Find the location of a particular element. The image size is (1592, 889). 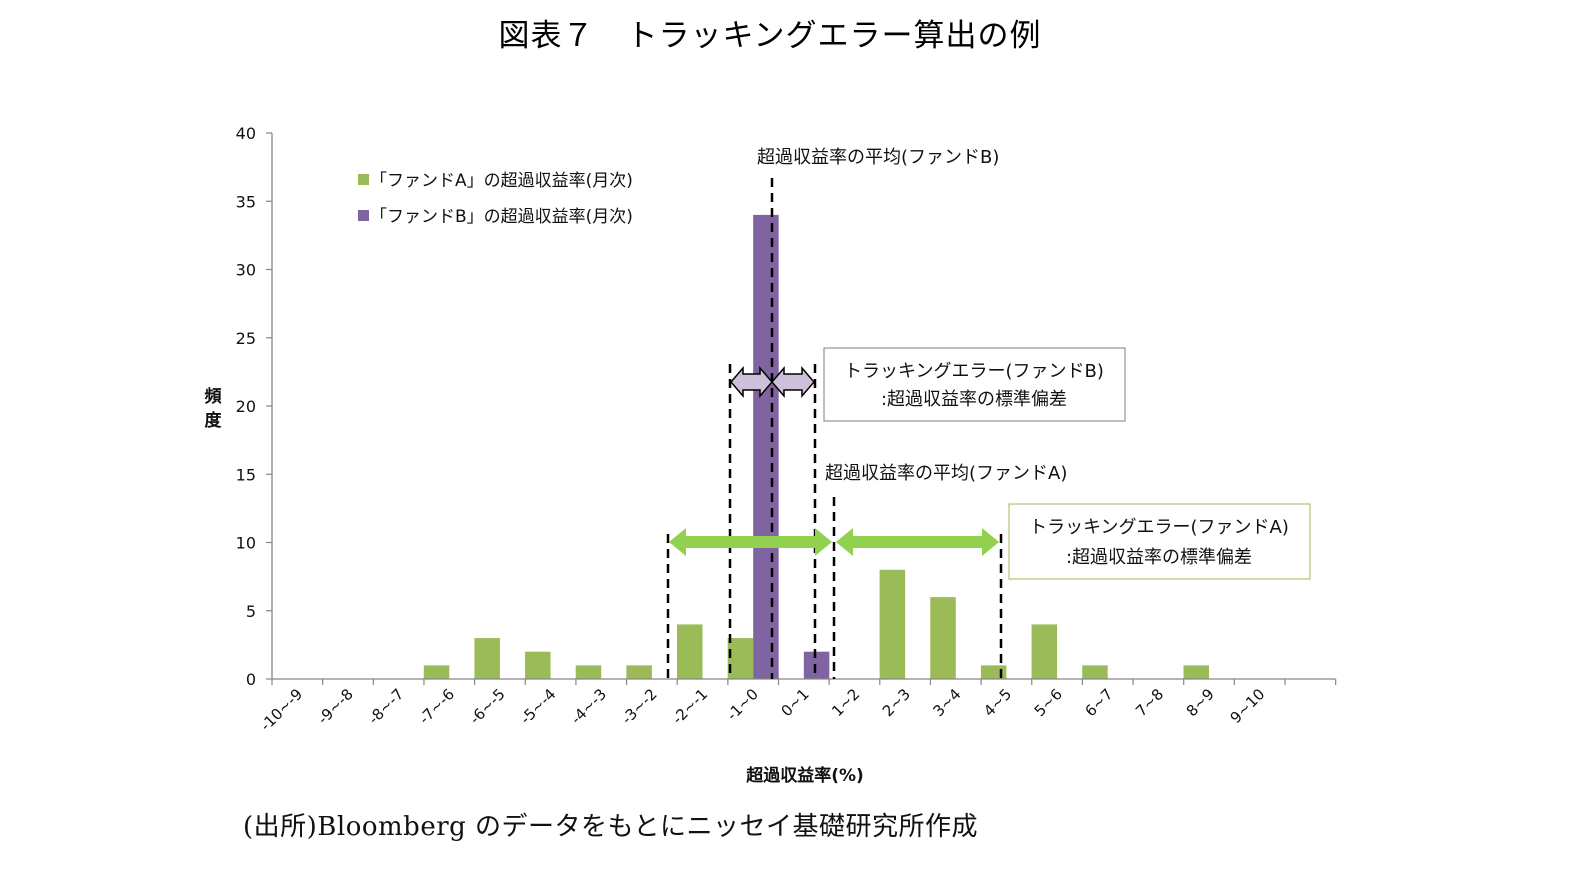

x-tick-label: -8~-7 is located at coordinates (386, 706).